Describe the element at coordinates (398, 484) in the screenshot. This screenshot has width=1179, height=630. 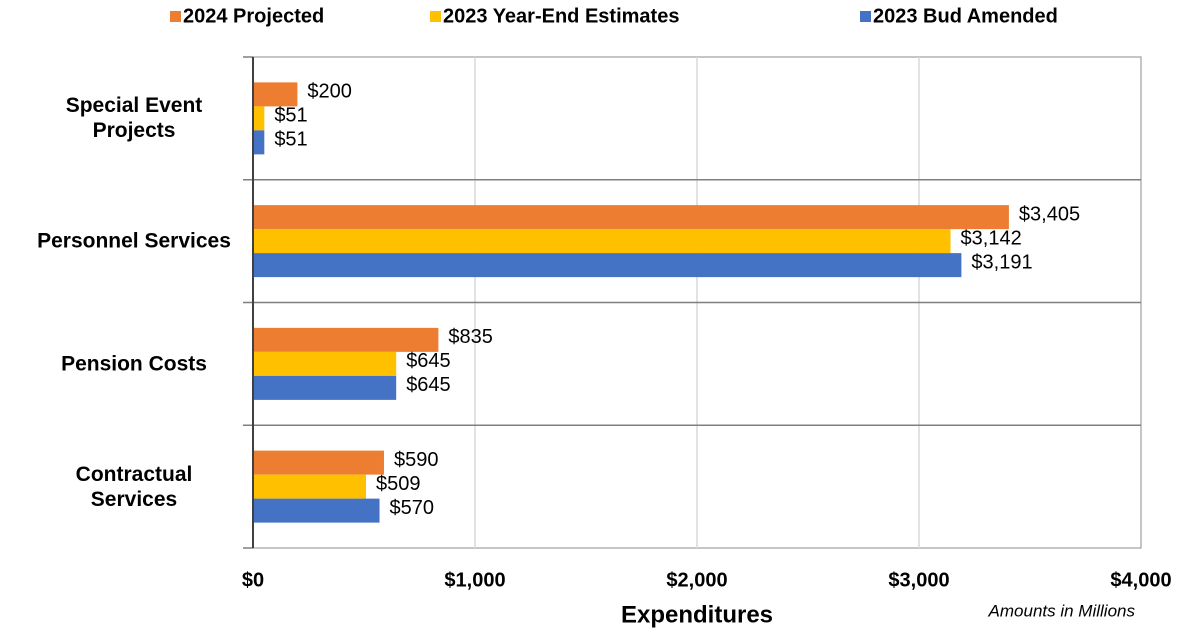
I see `data-label: $509` at that location.